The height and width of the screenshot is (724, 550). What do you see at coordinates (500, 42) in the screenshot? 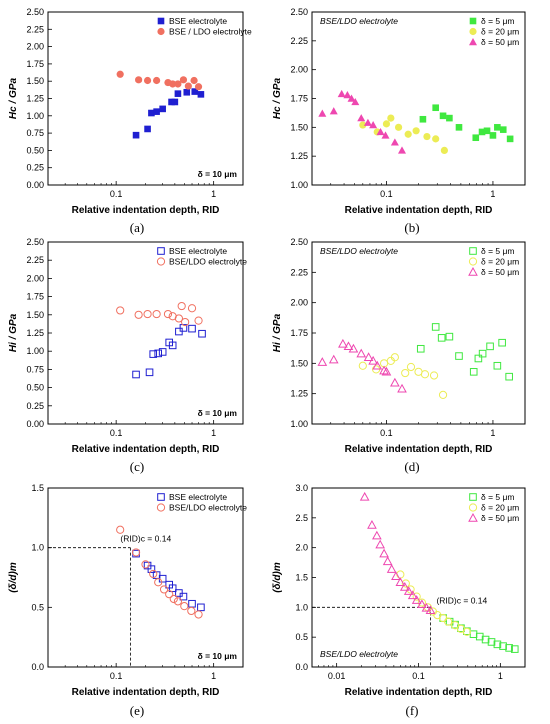
I see `legend-label: δ = 50 μm` at bounding box center [500, 42].